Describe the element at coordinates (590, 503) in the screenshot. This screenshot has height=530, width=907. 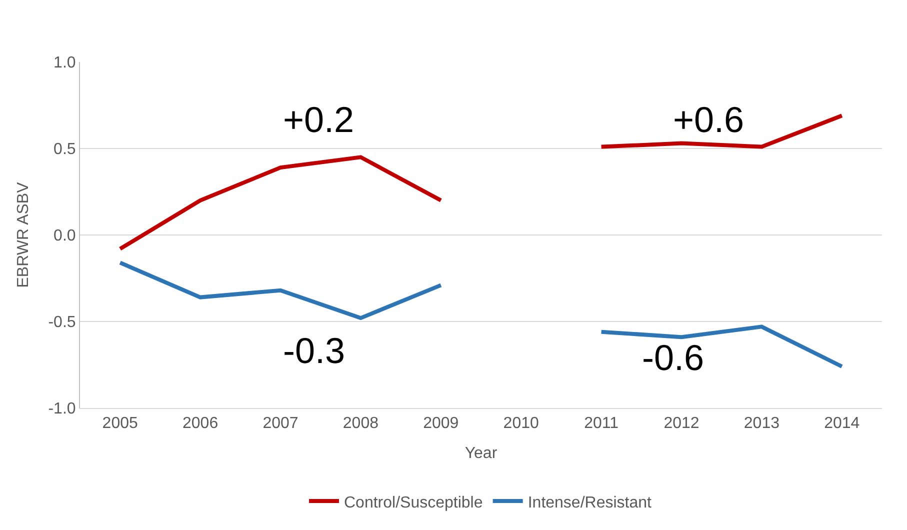
I see `legend-label: Intense/Resistant` at that location.